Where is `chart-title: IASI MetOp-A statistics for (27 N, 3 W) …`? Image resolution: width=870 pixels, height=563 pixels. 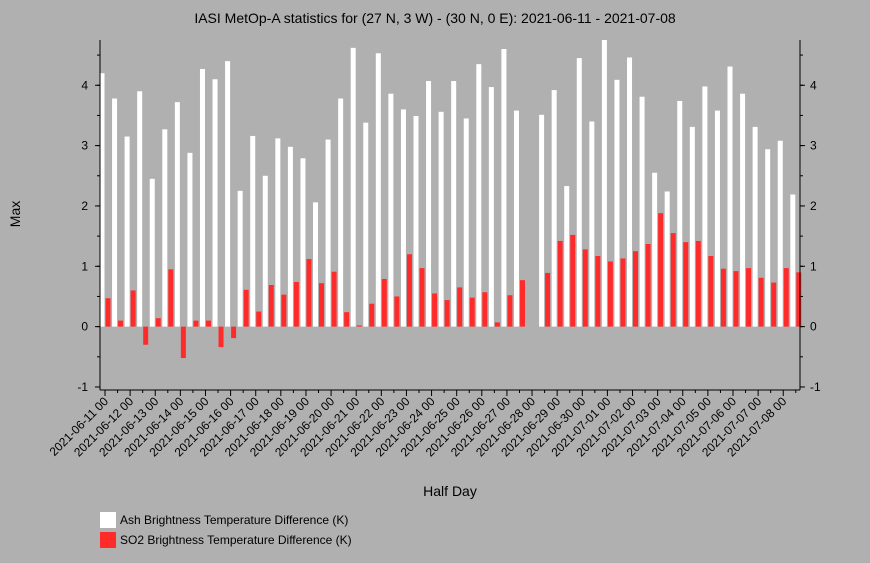 chart-title: IASI MetOp-A statistics for (27 N, 3 W) … is located at coordinates (435, 18).